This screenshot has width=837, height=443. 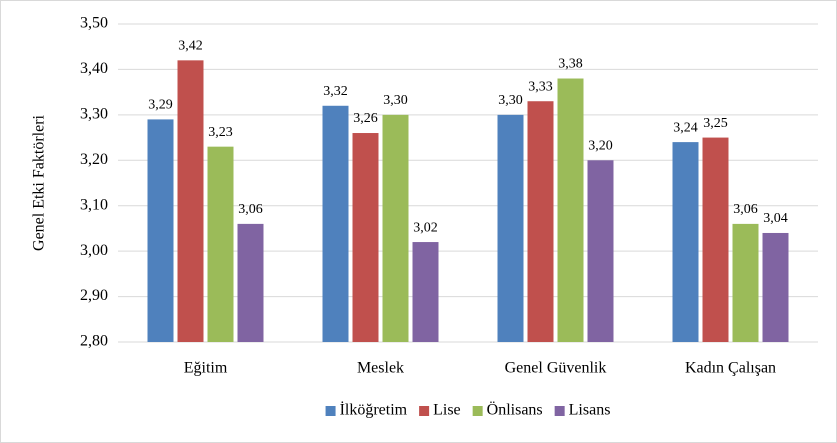 What do you see at coordinates (94, 159) in the screenshot?
I see `y-tick-label: 3,20` at bounding box center [94, 159].